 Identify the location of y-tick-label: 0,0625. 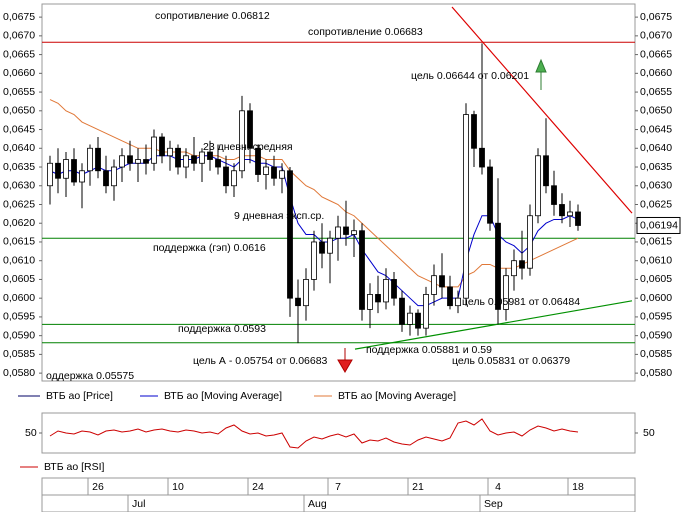
(656, 204).